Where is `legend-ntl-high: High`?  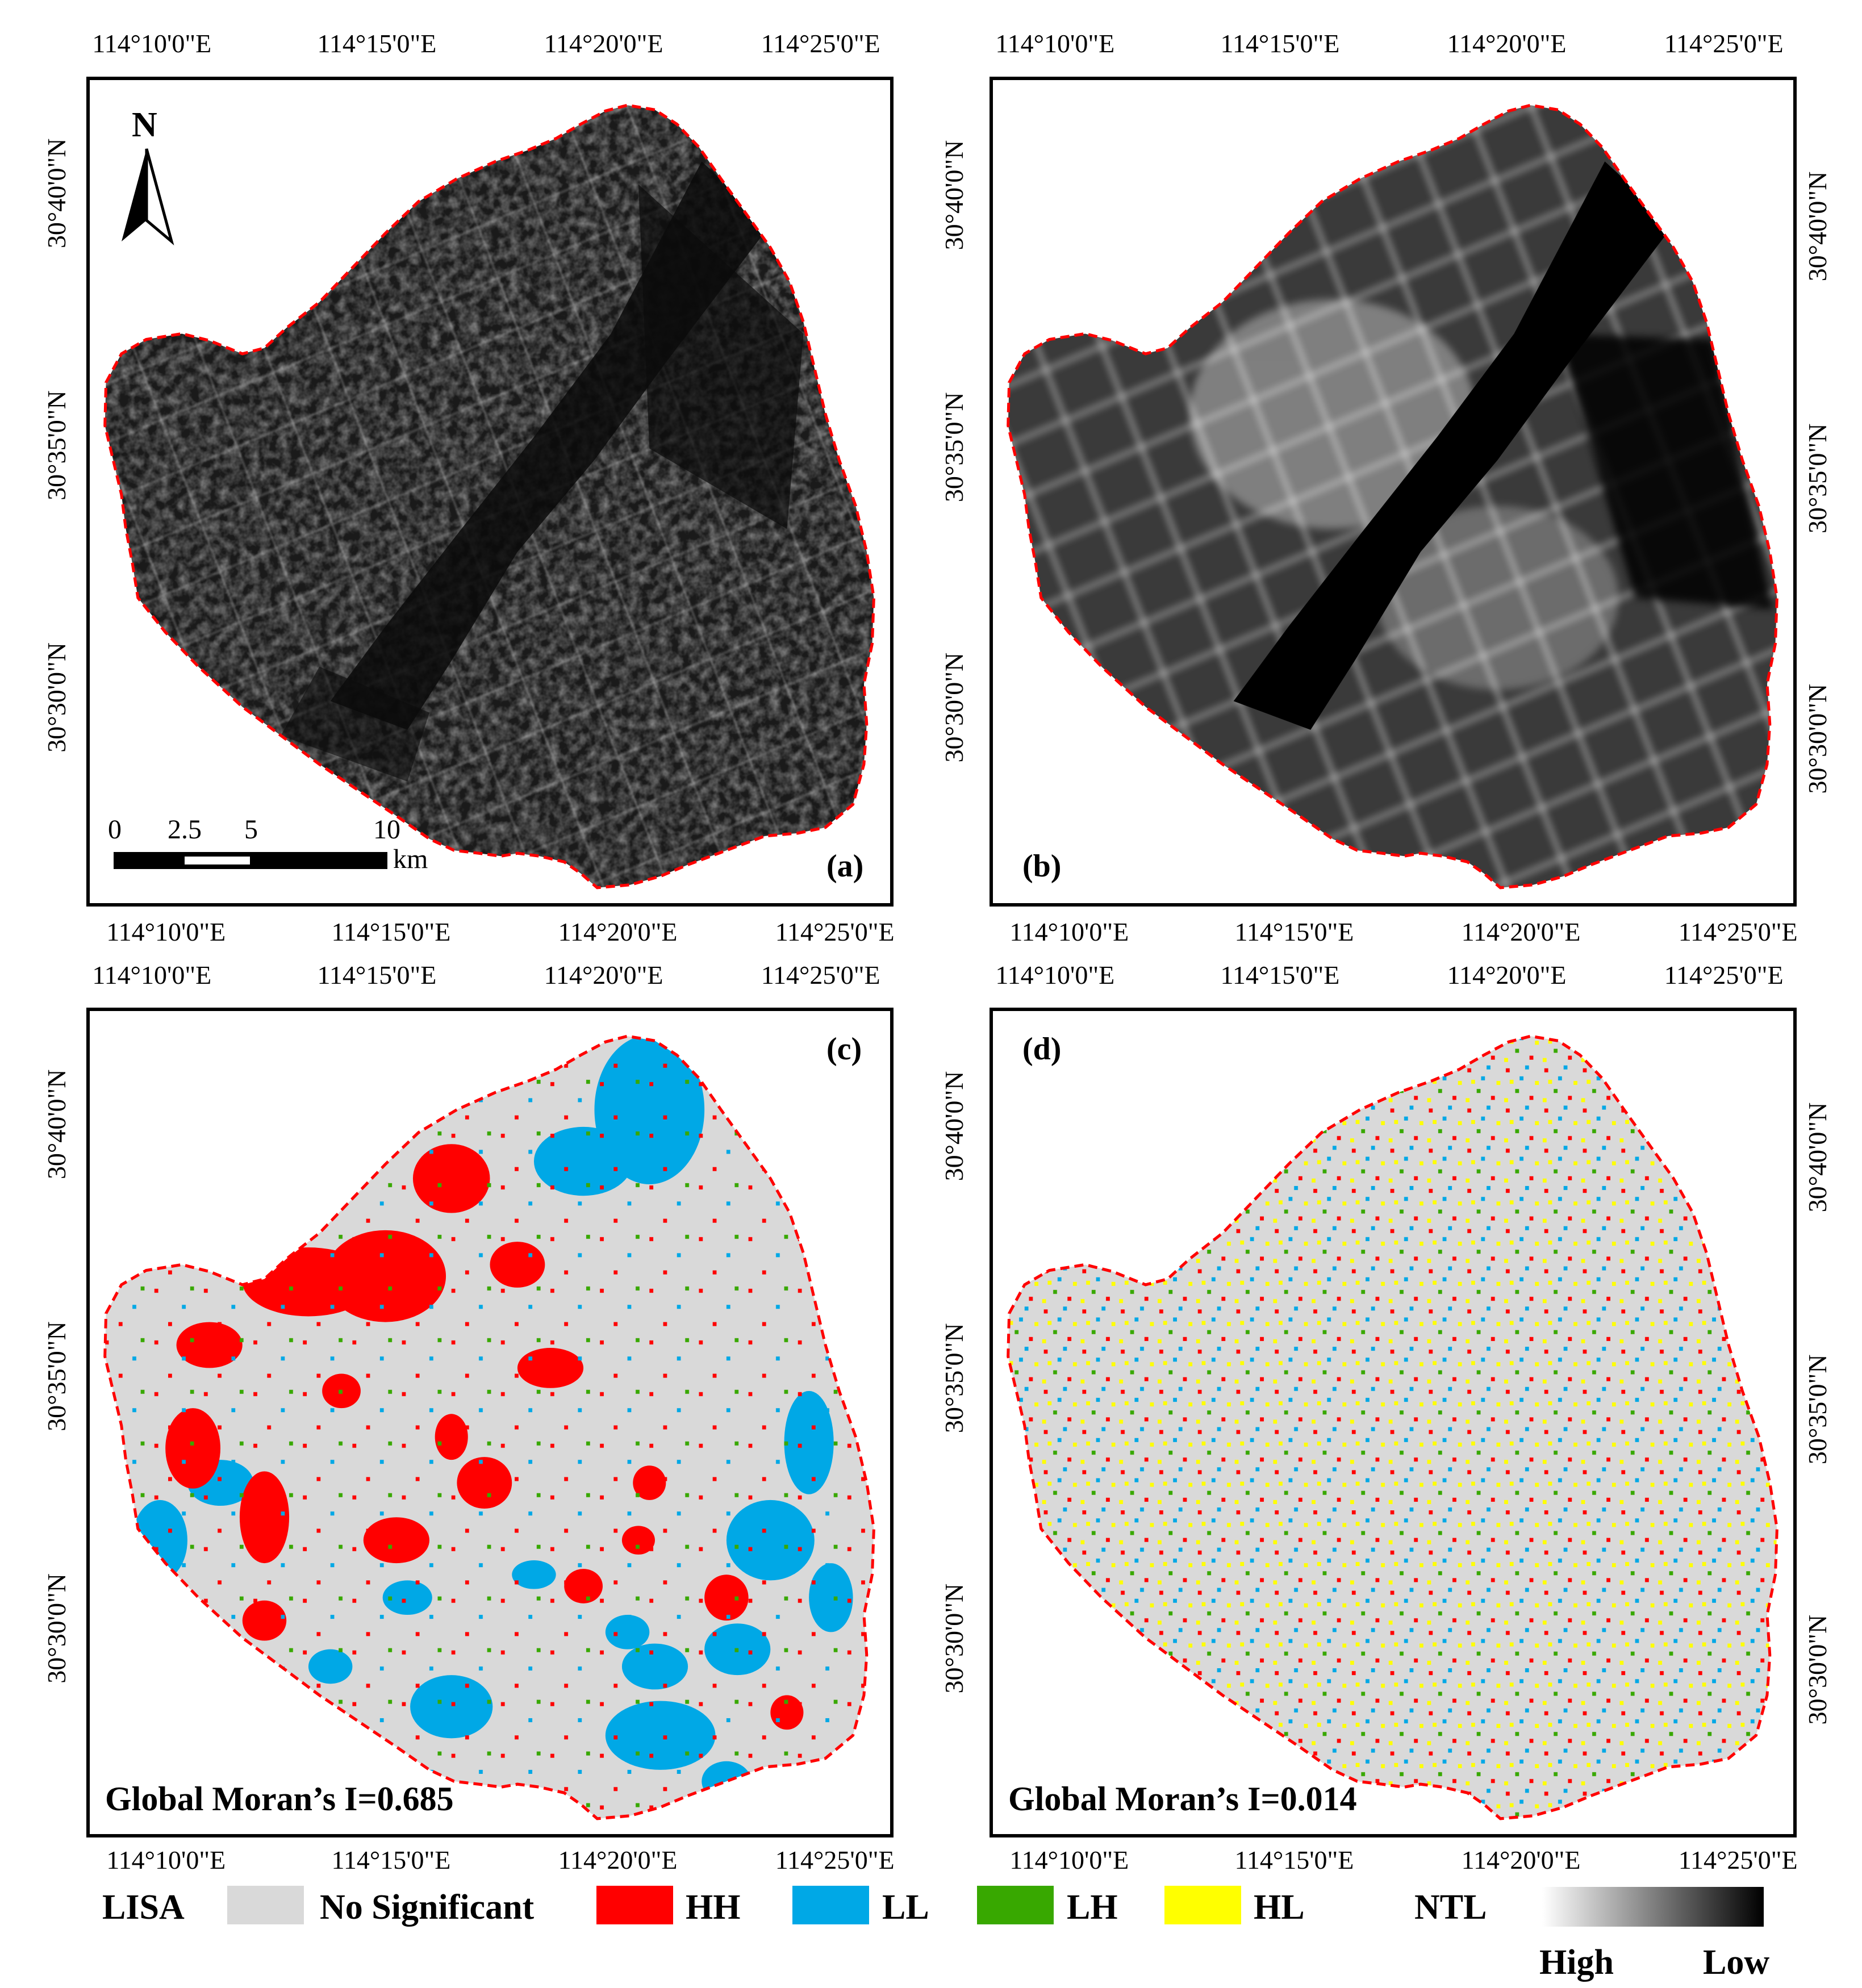
legend-ntl-high: High is located at coordinates (1576, 1962).